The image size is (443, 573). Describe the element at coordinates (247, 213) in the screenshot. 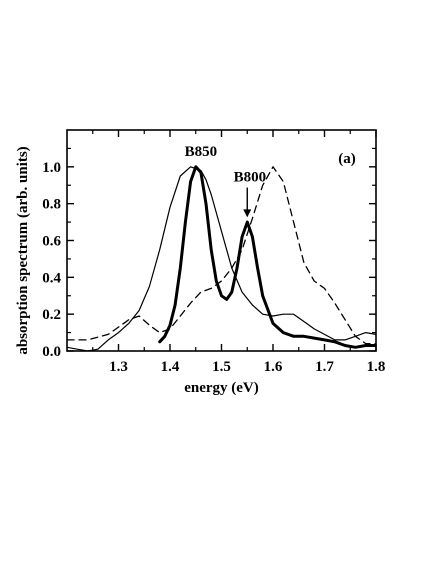

I see `annotation-arrow-head` at that location.